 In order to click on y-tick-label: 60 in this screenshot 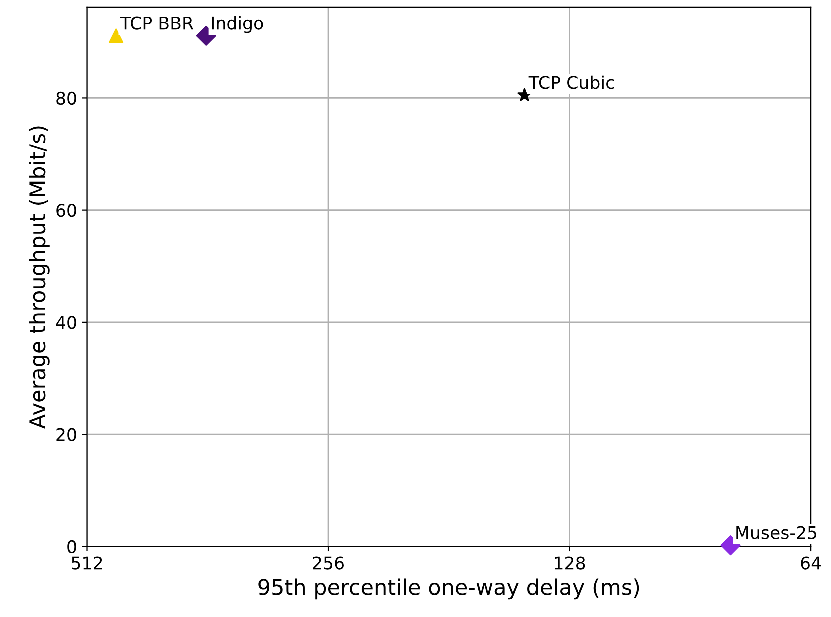, I will do `click(66, 211)`.